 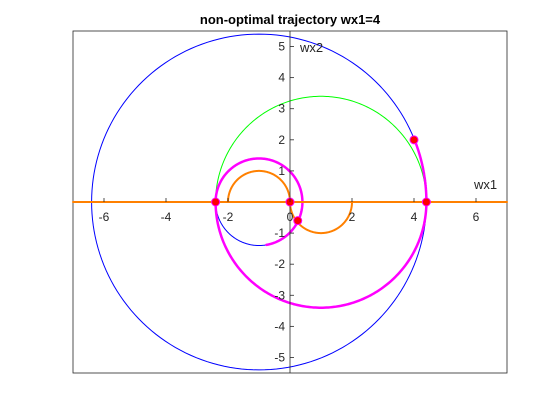 What do you see at coordinates (279, 233) in the screenshot?
I see `y-tick-label: -1` at bounding box center [279, 233].